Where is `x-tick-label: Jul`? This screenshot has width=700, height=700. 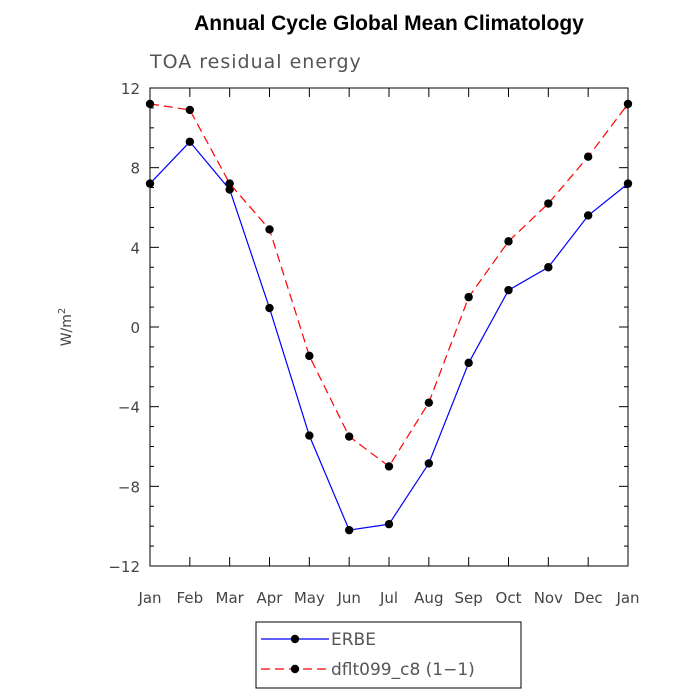 x-tick-label: Jul is located at coordinates (388, 598).